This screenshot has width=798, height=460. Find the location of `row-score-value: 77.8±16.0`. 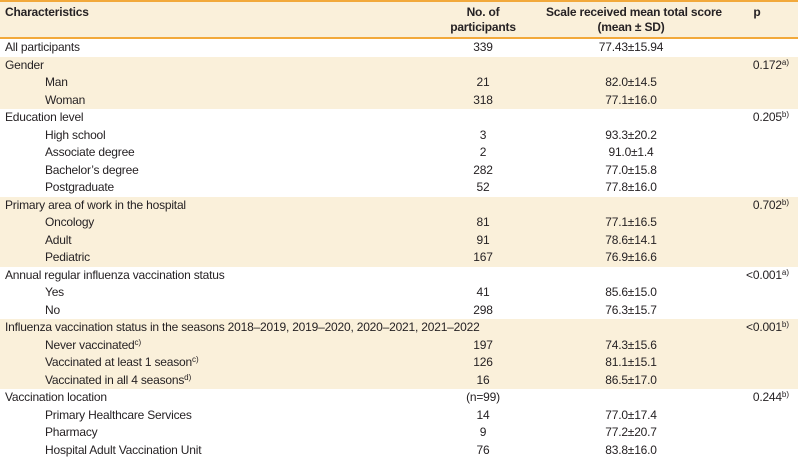

row-score-value: 77.8±16.0 is located at coordinates (631, 187).